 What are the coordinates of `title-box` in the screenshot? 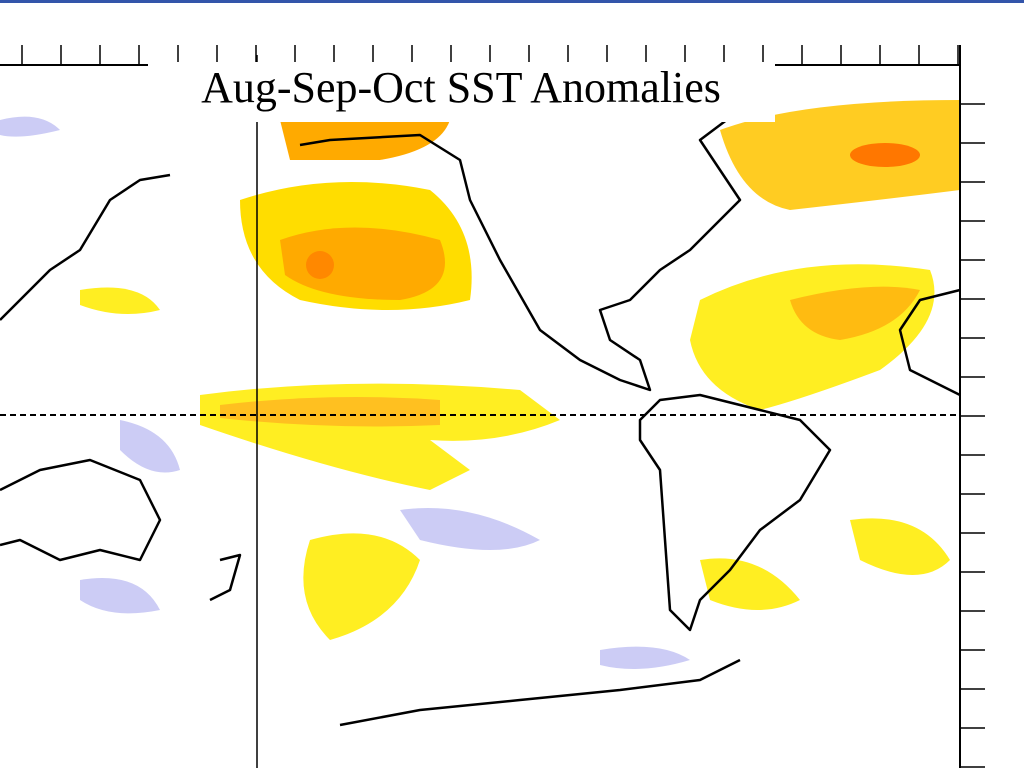 It's located at (461, 92).